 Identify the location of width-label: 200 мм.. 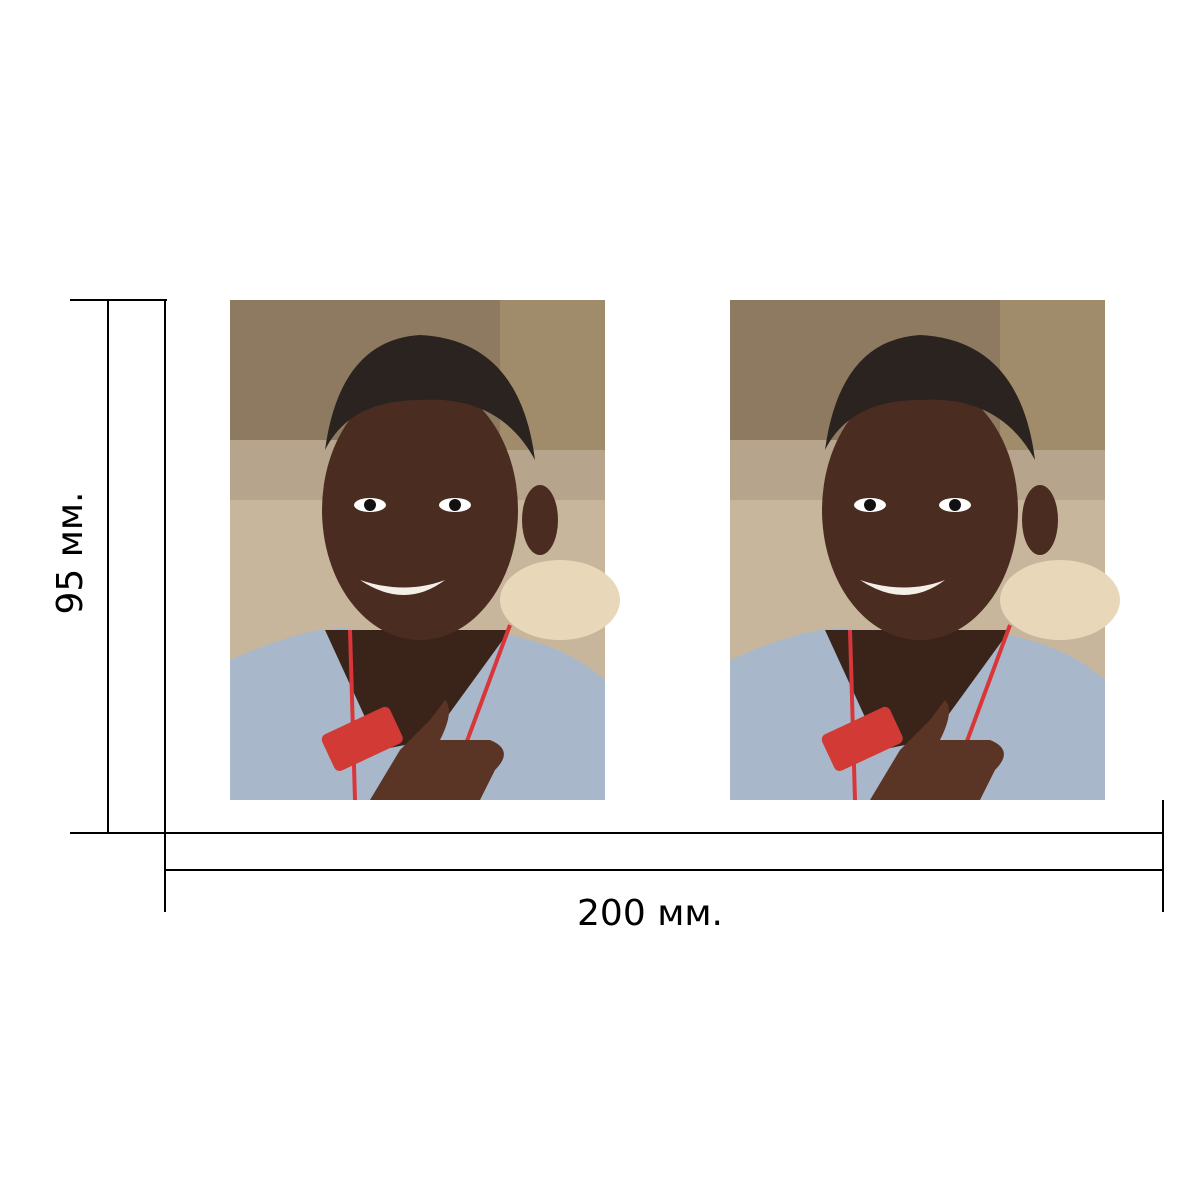
(650, 913).